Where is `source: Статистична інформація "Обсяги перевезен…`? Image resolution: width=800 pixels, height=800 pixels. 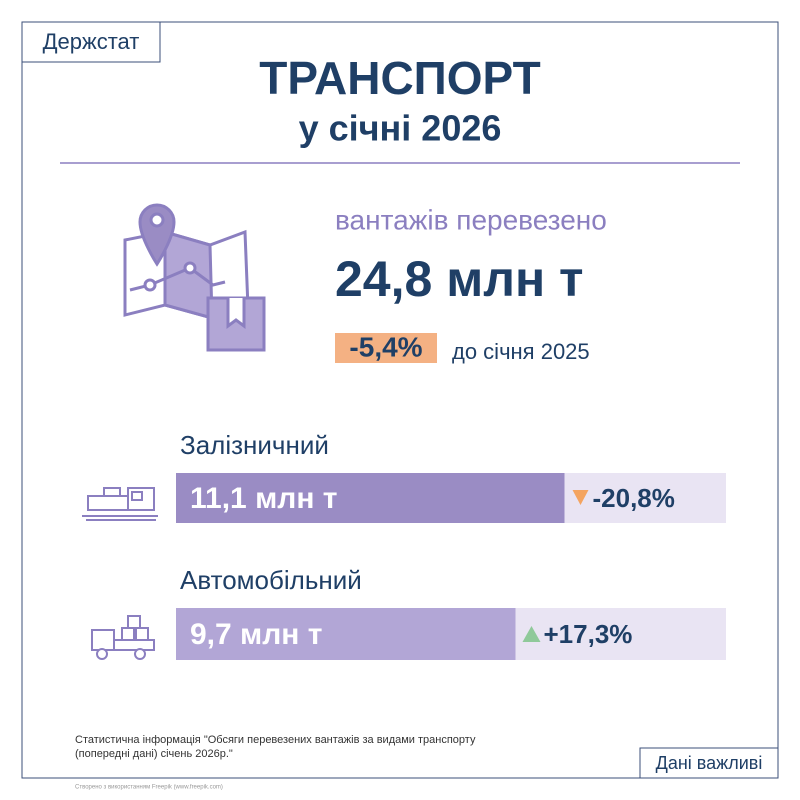 source: Статистична інформація "Обсяги перевезен… is located at coordinates (275, 740).